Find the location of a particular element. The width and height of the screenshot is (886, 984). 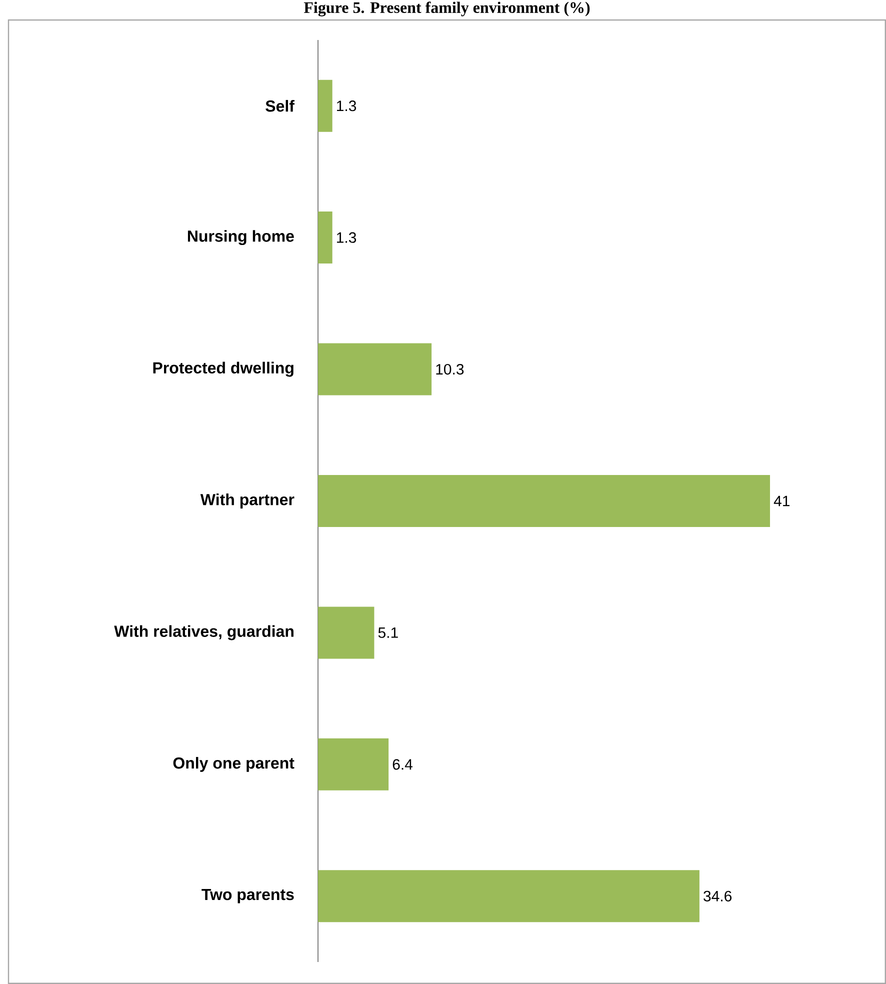

data-label: 5.1 is located at coordinates (388, 632).